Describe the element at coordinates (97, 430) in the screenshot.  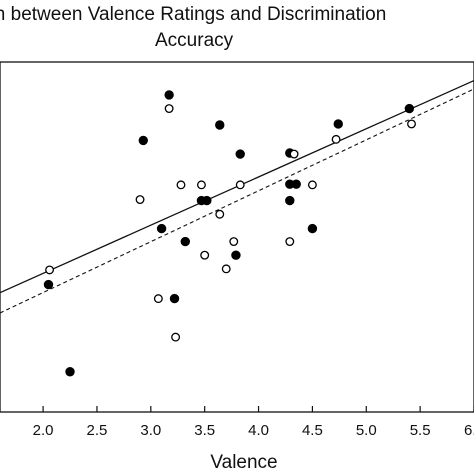
I see `x-tick-label-1: 2.5` at that location.